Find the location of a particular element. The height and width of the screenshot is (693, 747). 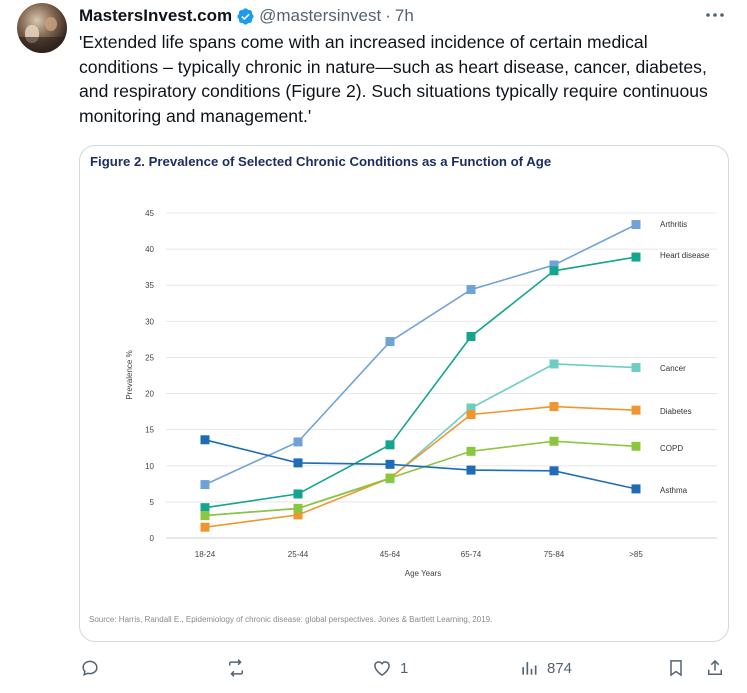

x-tick-label: 75-84 is located at coordinates (554, 554).